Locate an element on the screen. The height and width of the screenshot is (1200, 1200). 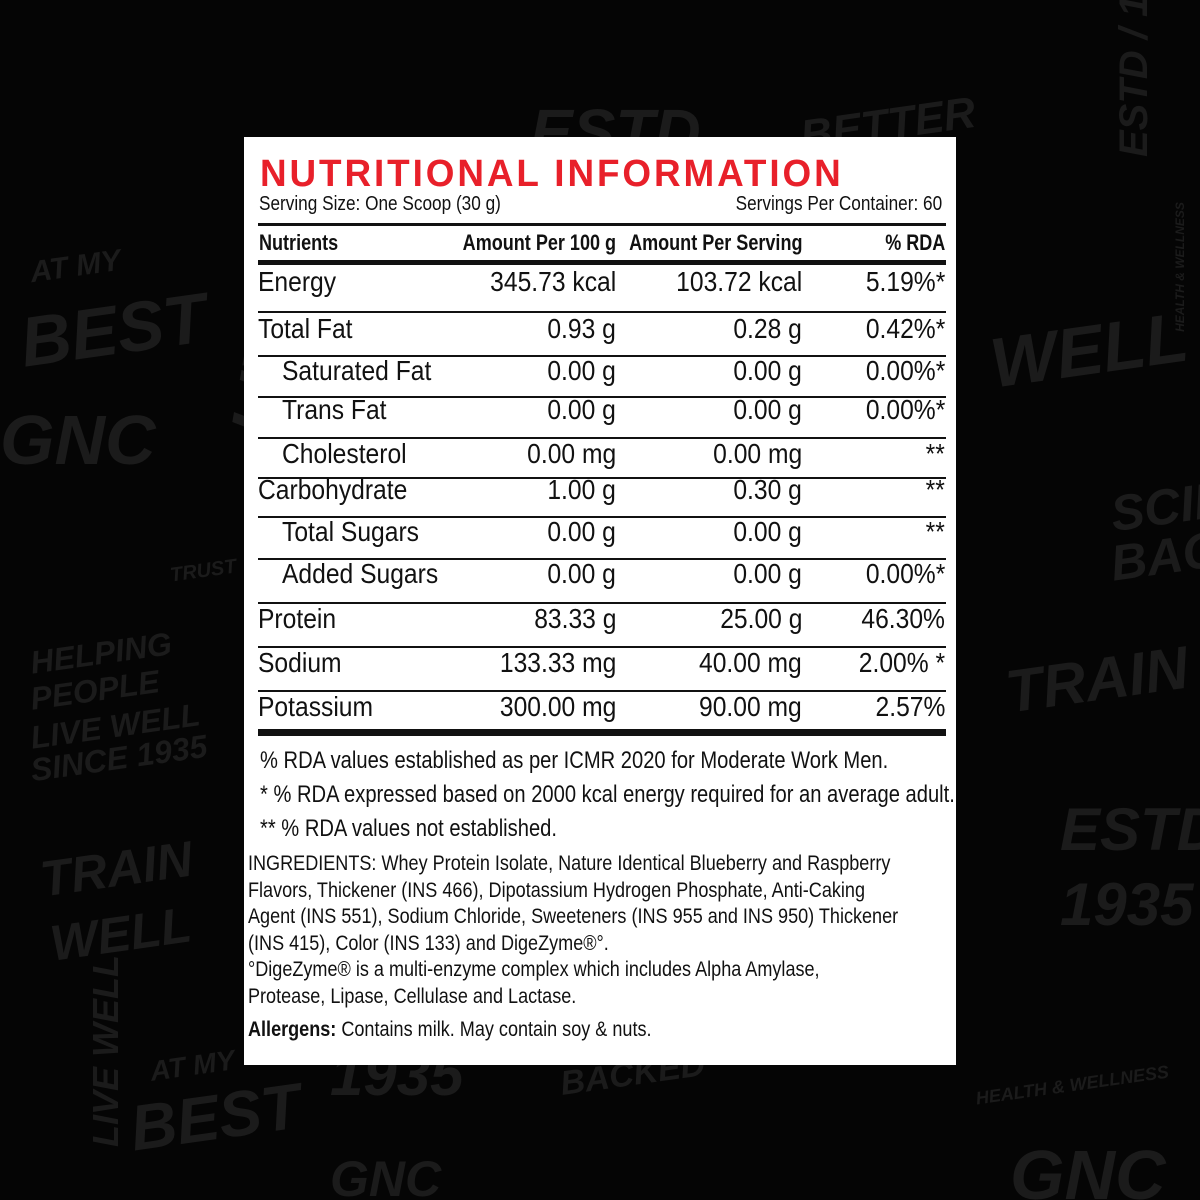
cell-value: 25.00 g is located at coordinates (760, 618).